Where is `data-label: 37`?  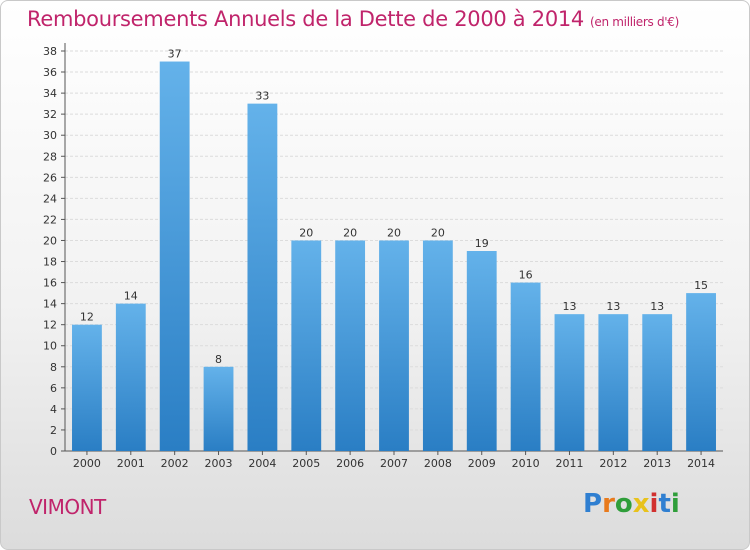
data-label: 37 is located at coordinates (175, 54).